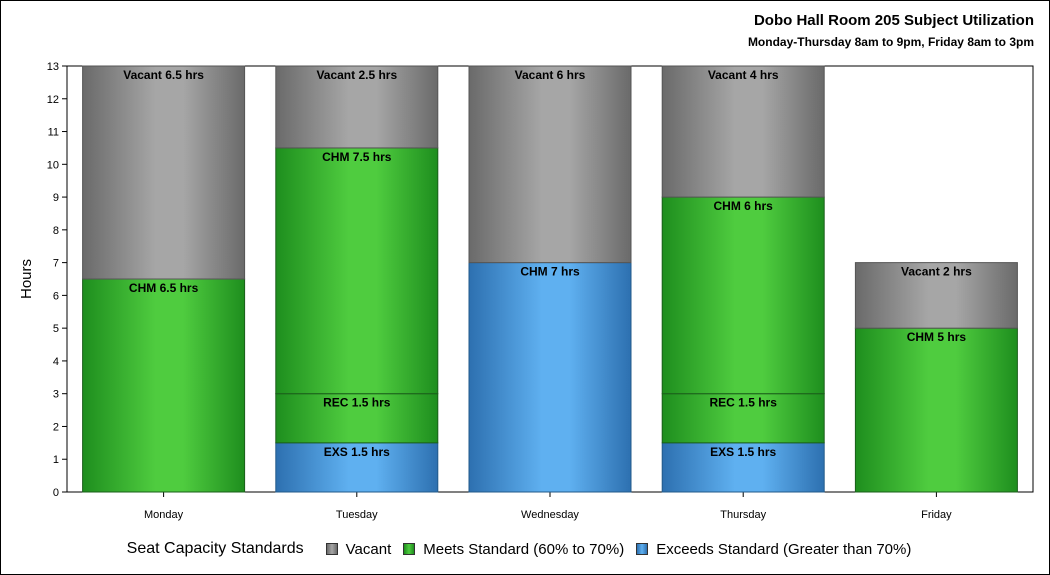 This screenshot has width=1050, height=575. Describe the element at coordinates (56, 493) in the screenshot. I see `y-tick-label: 0` at that location.